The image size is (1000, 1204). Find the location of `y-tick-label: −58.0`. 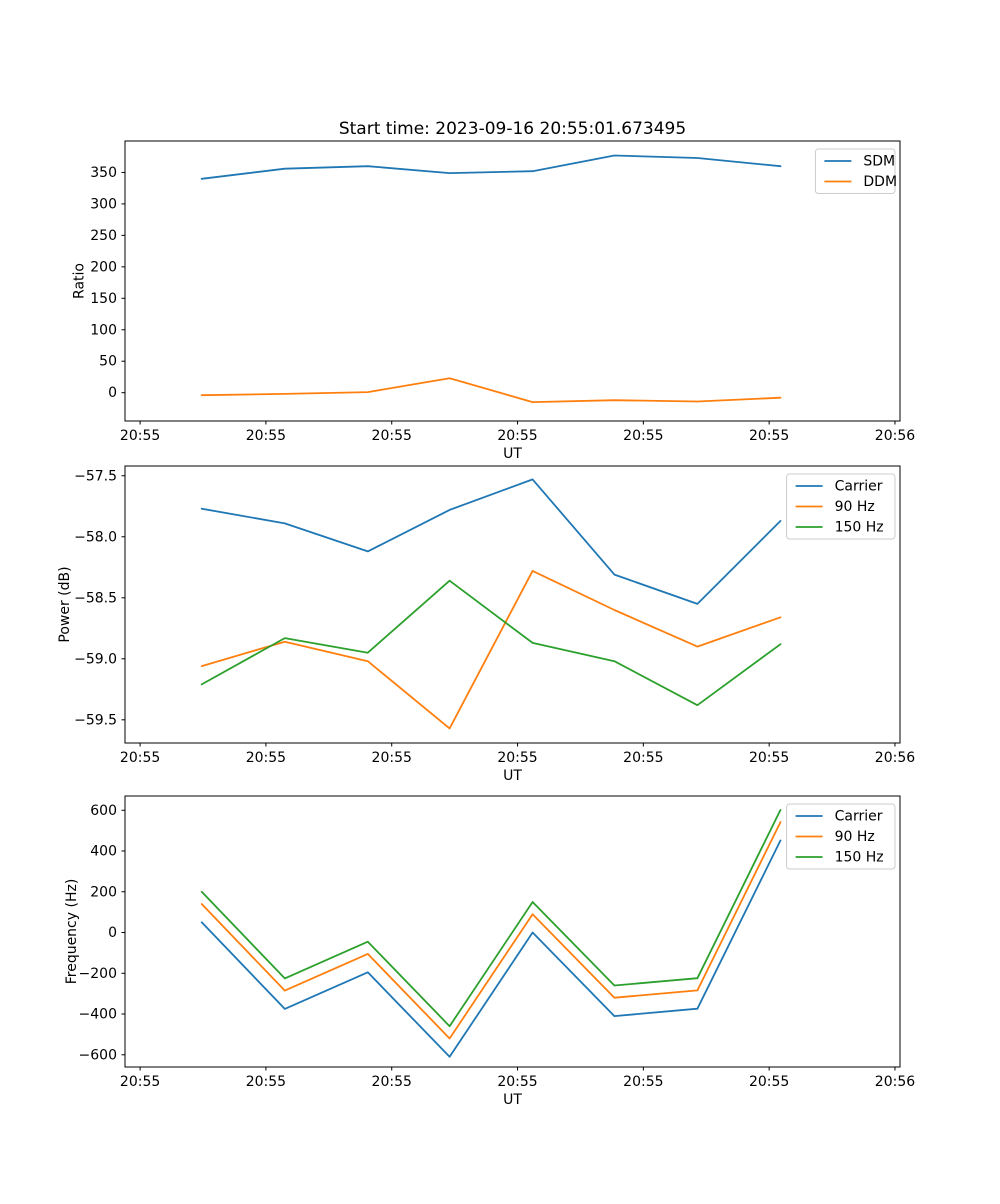

y-tick-label: −58.0 is located at coordinates (95, 537).